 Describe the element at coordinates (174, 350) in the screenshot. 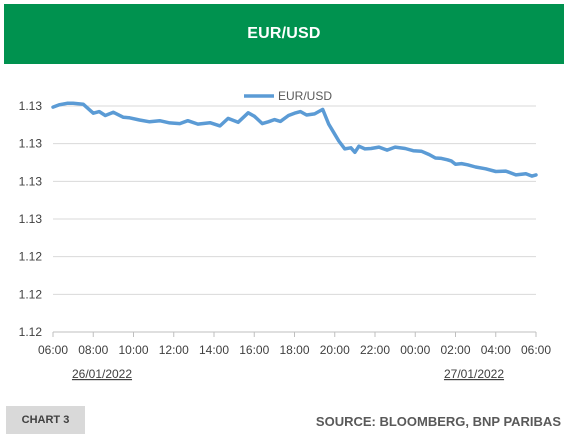

I see `x-tick-label: 12:00` at that location.